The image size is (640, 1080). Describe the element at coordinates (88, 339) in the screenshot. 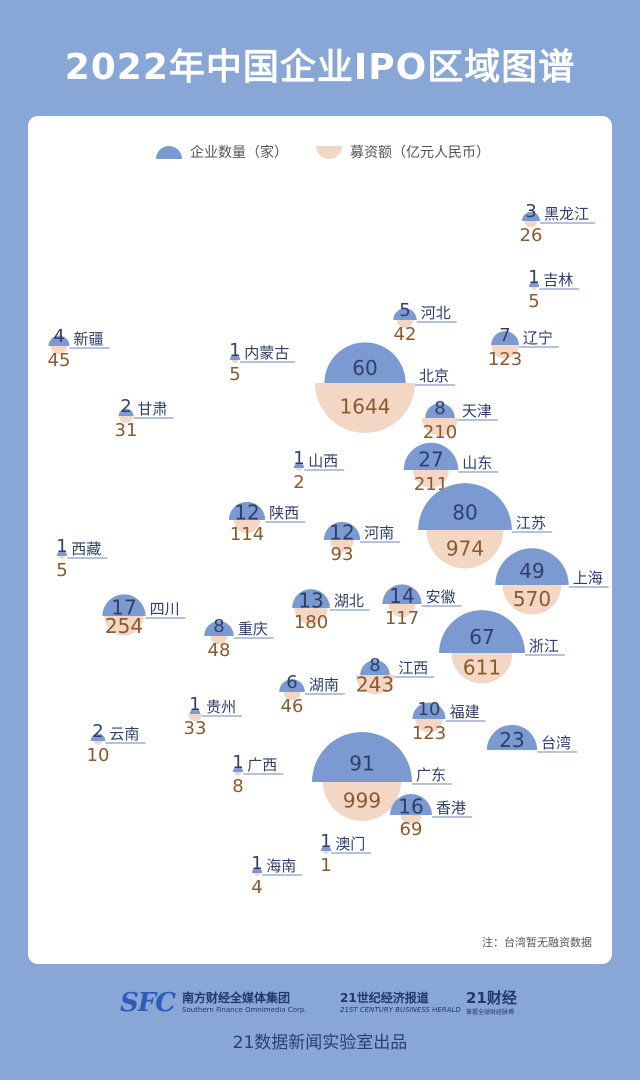

I see `region-name: 新疆` at that location.